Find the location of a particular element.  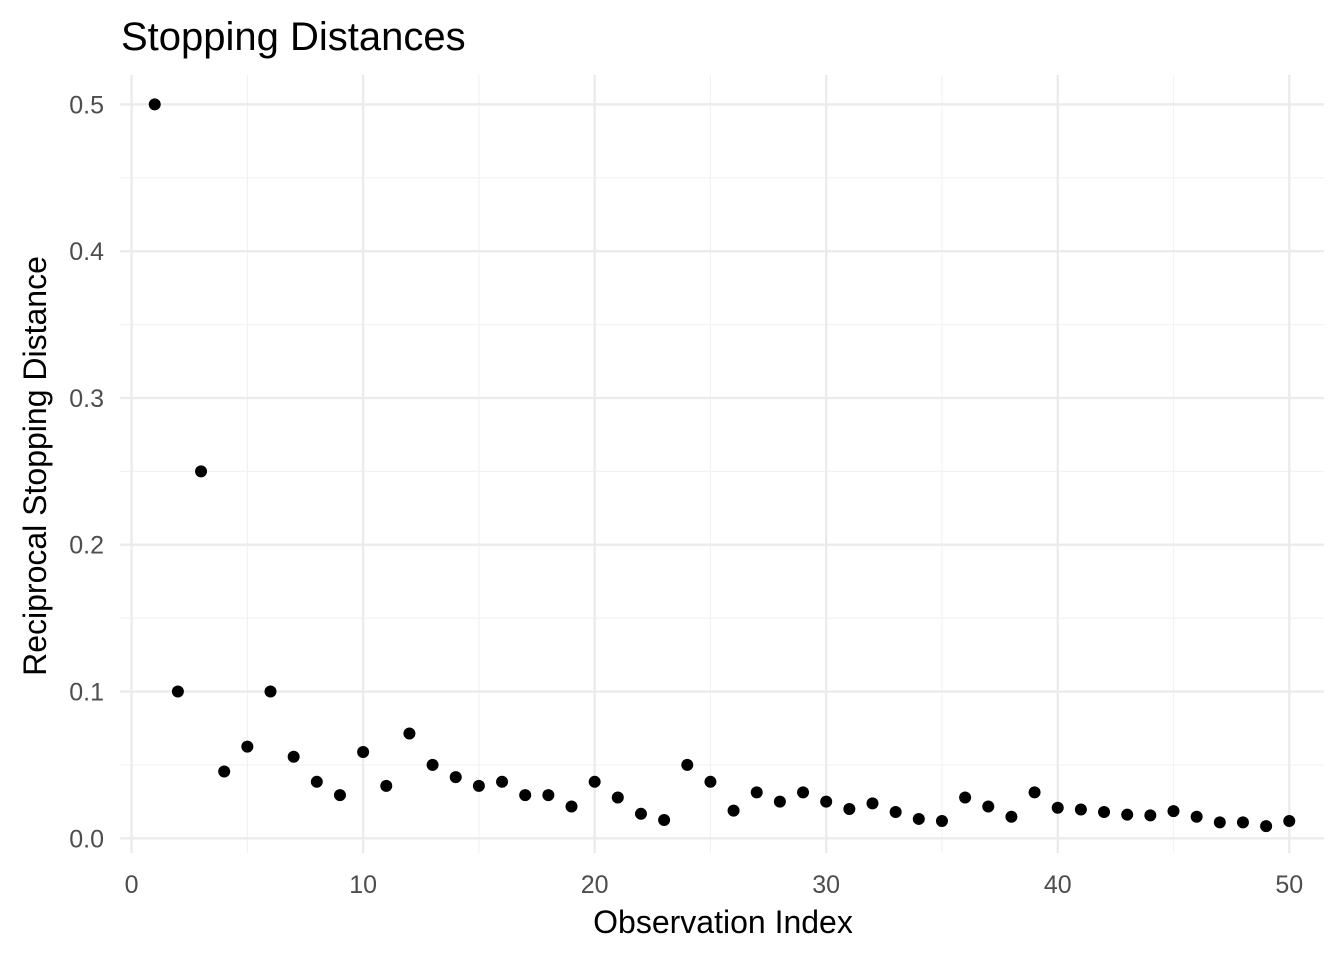

x-tick-label: 10 is located at coordinates (363, 885).